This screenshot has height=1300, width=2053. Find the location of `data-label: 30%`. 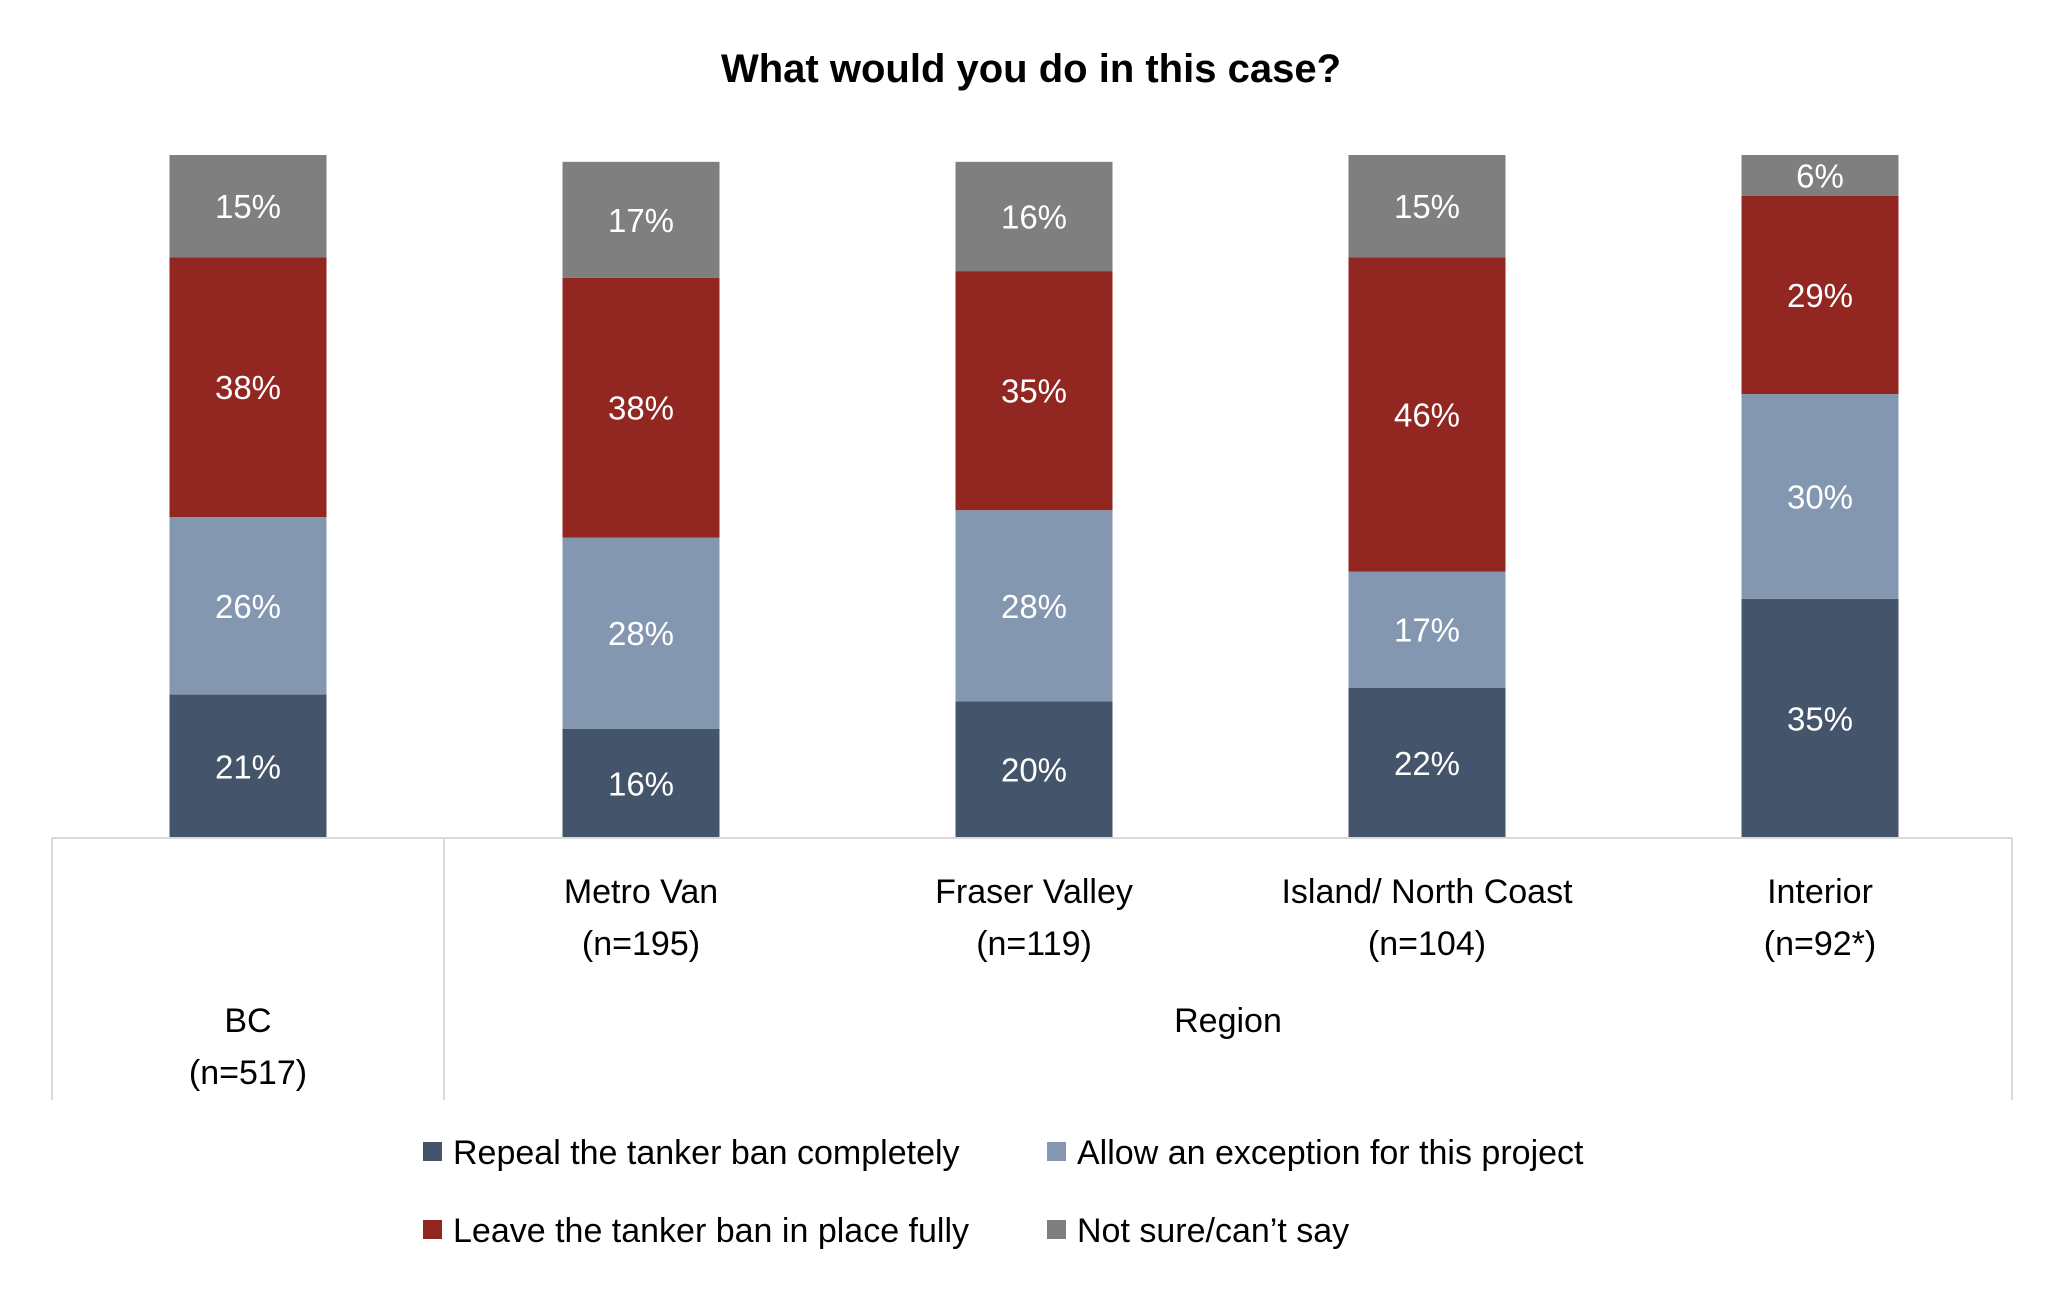

data-label: 30% is located at coordinates (1820, 497).